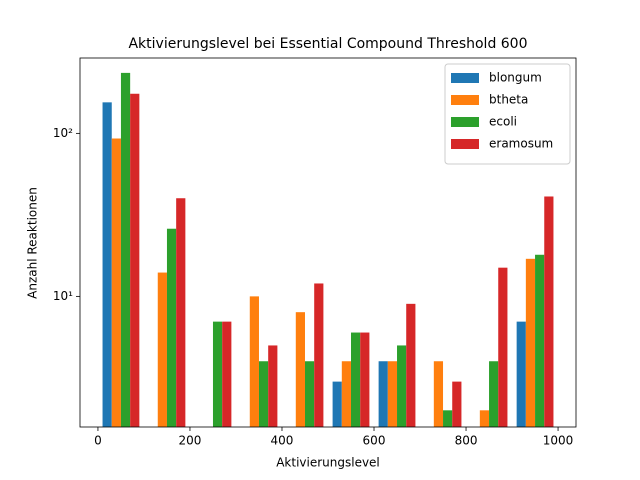 Image resolution: width=640 pixels, height=480 pixels. I want to click on x-tick-label: 200, so click(190, 441).